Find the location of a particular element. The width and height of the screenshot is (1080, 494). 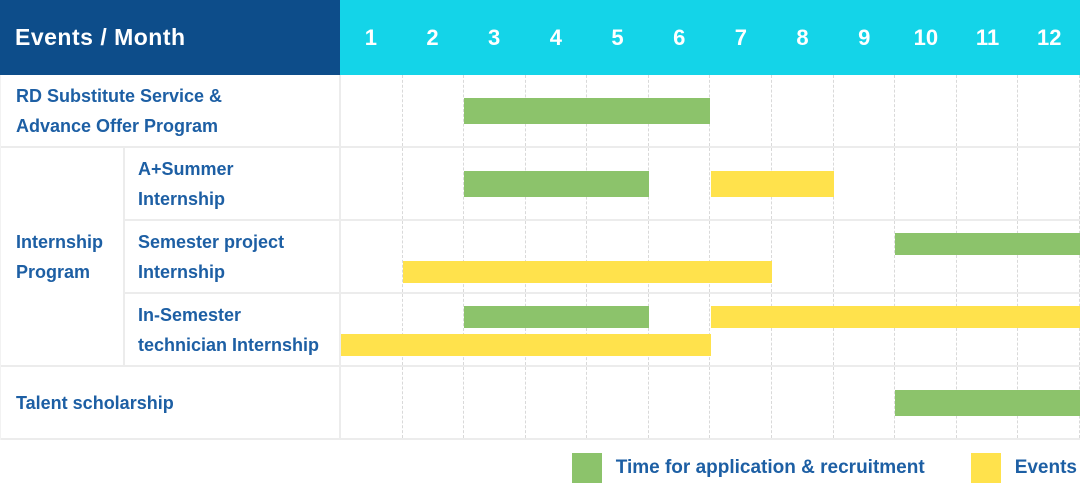

month-label-3: 3 is located at coordinates (494, 37).